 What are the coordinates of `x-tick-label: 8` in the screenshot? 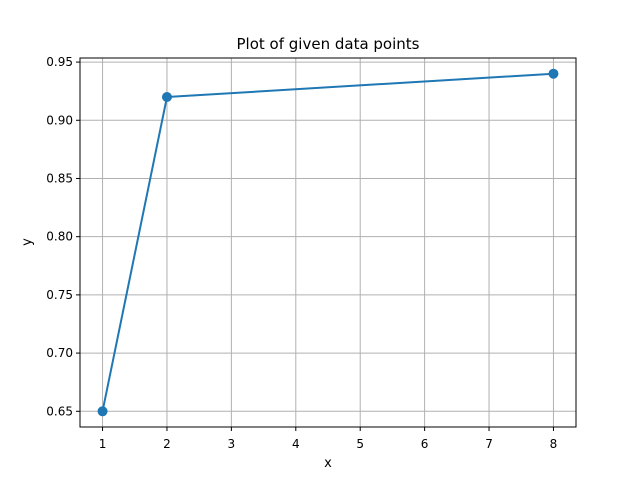 It's located at (554, 444).